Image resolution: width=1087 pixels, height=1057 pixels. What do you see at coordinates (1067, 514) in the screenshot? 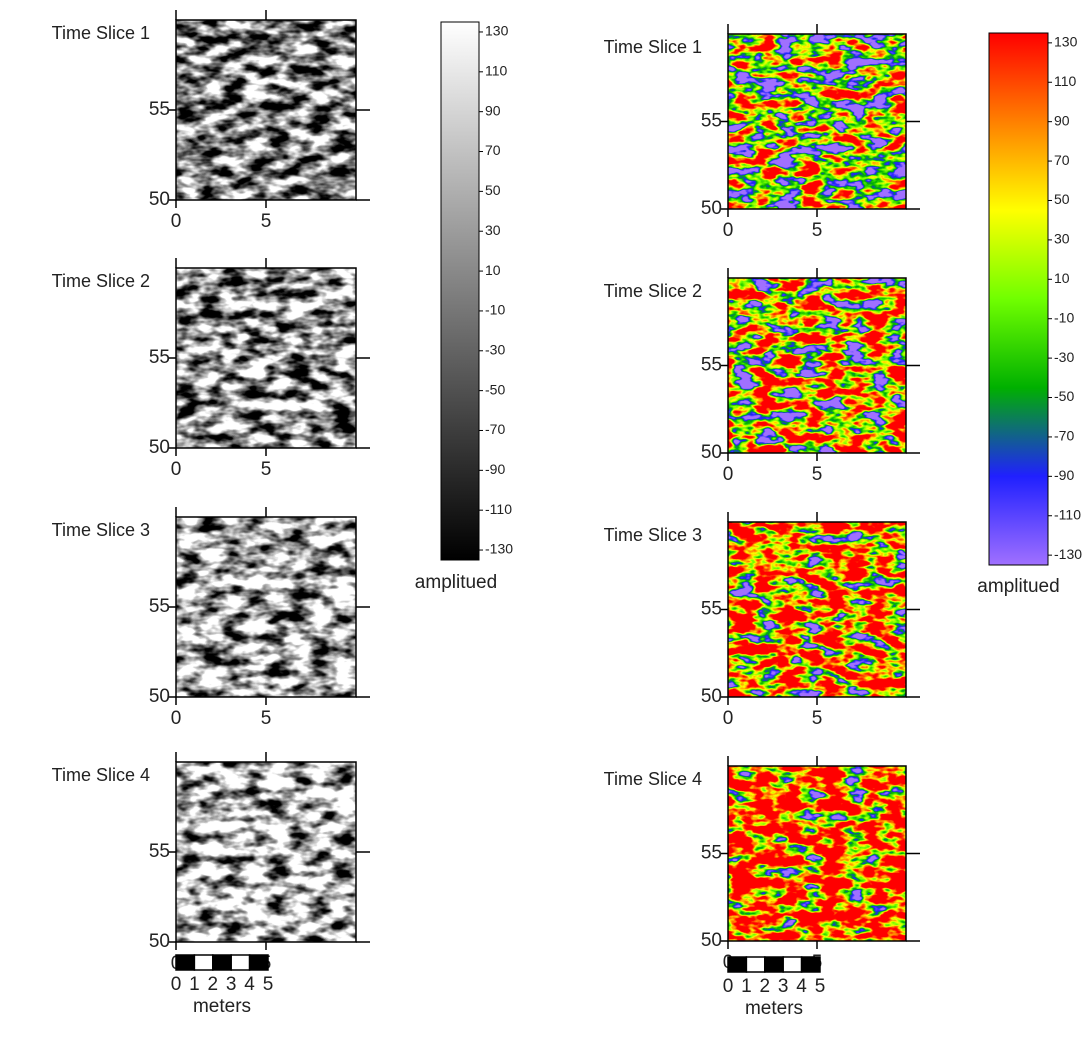
I see `colorbar-tick-label: -110` at bounding box center [1067, 514].